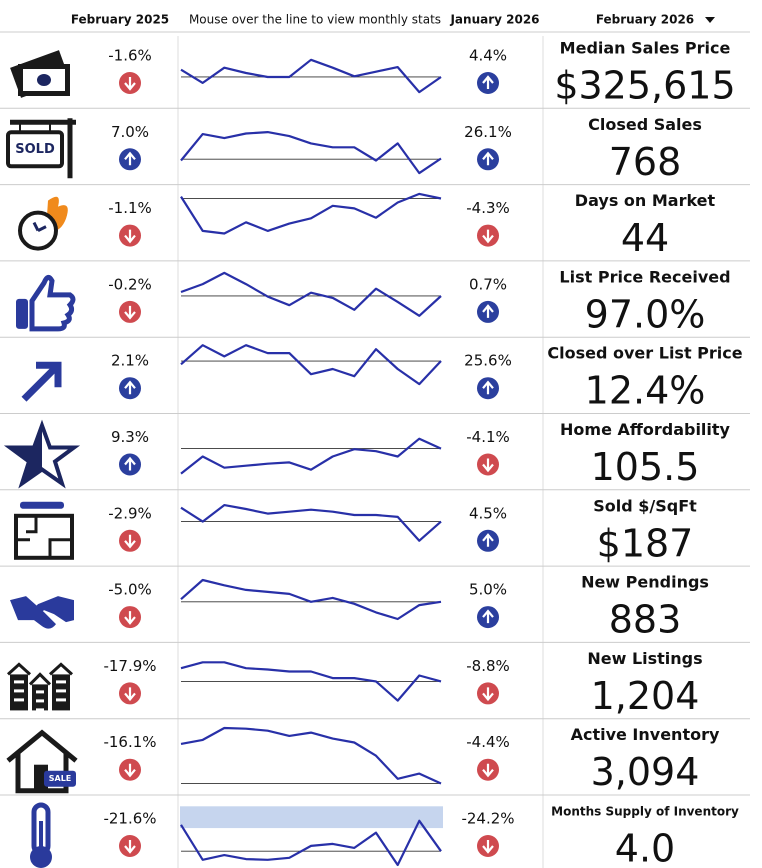  What do you see at coordinates (130, 56) in the screenshot?
I see `yoy-change: -1.6%` at bounding box center [130, 56].